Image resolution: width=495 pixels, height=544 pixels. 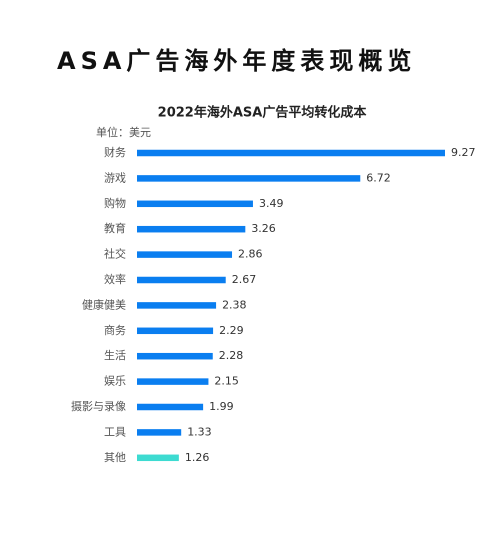 What do you see at coordinates (226, 381) in the screenshot?
I see `value-label: 2.15` at bounding box center [226, 381].